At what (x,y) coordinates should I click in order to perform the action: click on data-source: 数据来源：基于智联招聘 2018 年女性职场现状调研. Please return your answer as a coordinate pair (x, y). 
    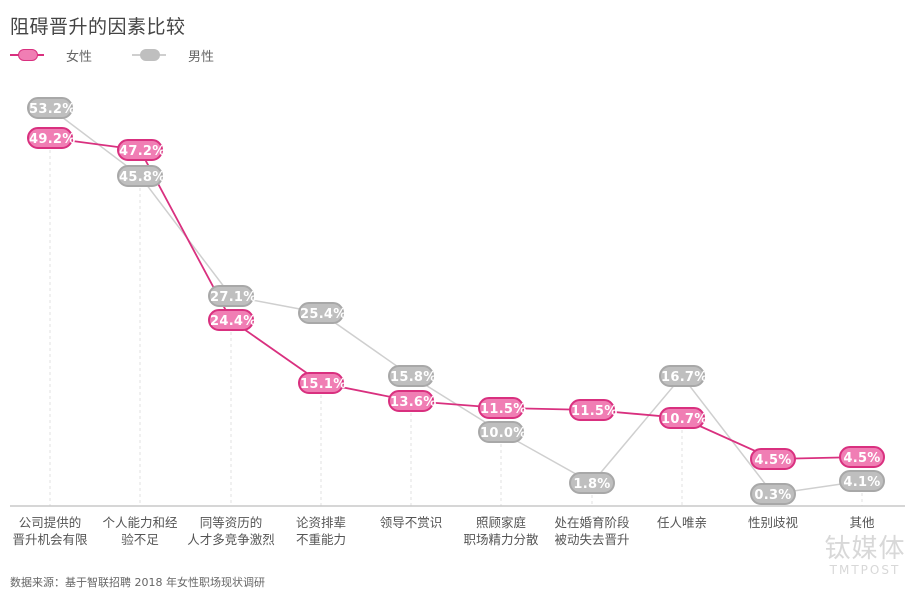
    Looking at the image, I should click on (137, 582).